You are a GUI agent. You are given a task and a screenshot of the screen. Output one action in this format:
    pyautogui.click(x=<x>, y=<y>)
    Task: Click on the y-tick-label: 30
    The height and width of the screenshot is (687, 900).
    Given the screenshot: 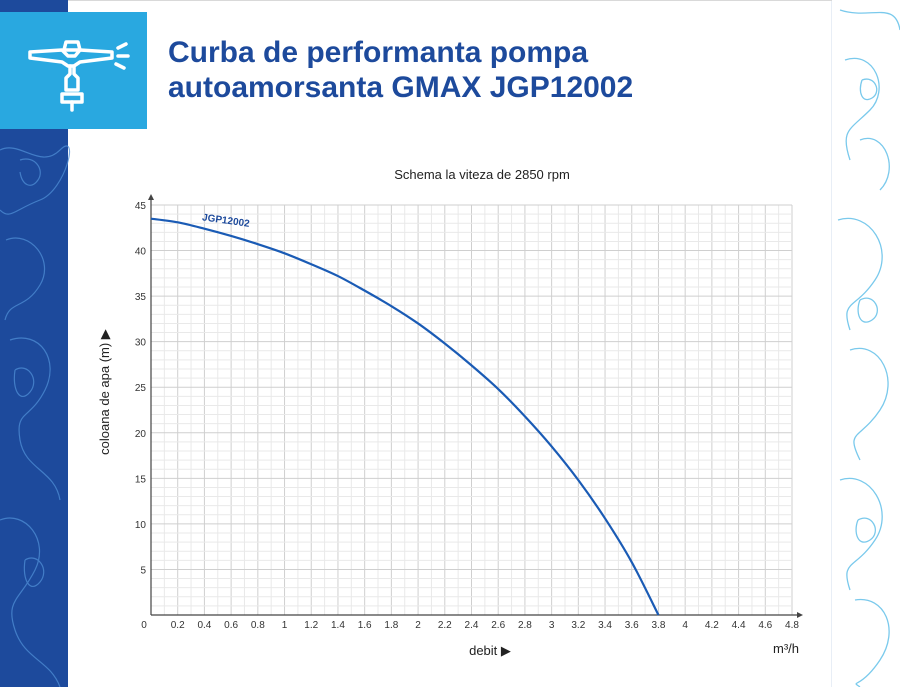 What is the action you would take?
    pyautogui.click(x=141, y=343)
    